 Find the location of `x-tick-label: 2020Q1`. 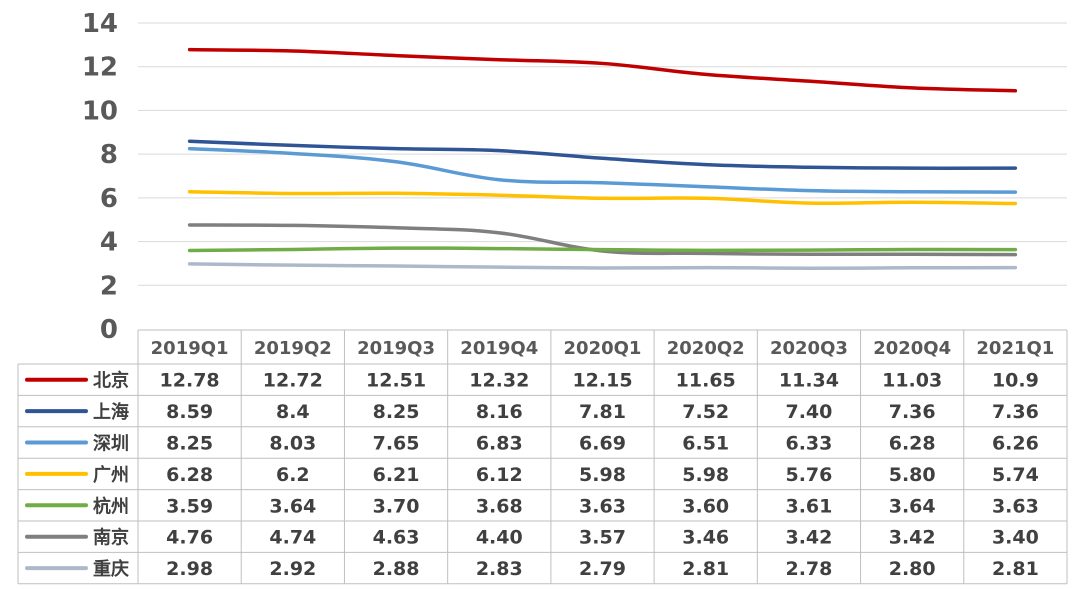

x-tick-label: 2020Q1 is located at coordinates (603, 348).